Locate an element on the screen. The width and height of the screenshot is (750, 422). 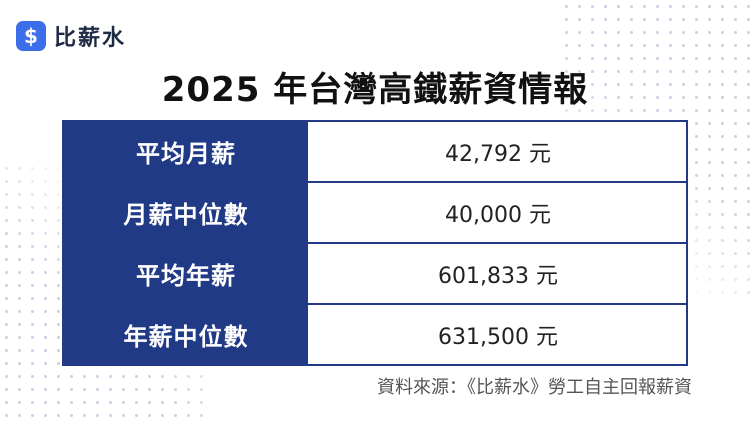
row-value: 601,833 元 is located at coordinates (498, 273).